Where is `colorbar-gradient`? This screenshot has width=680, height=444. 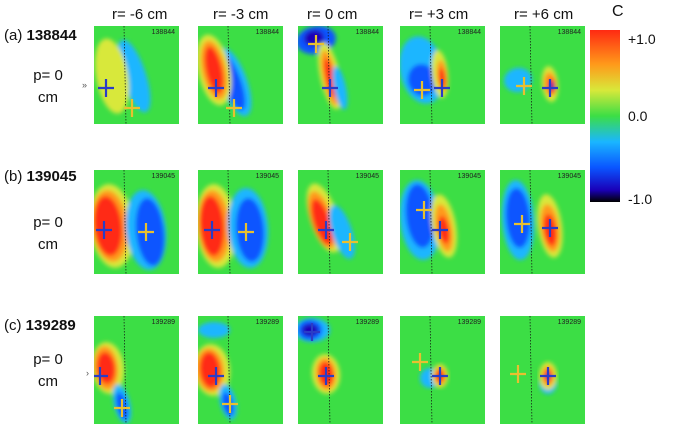
colorbar-gradient is located at coordinates (605, 116).